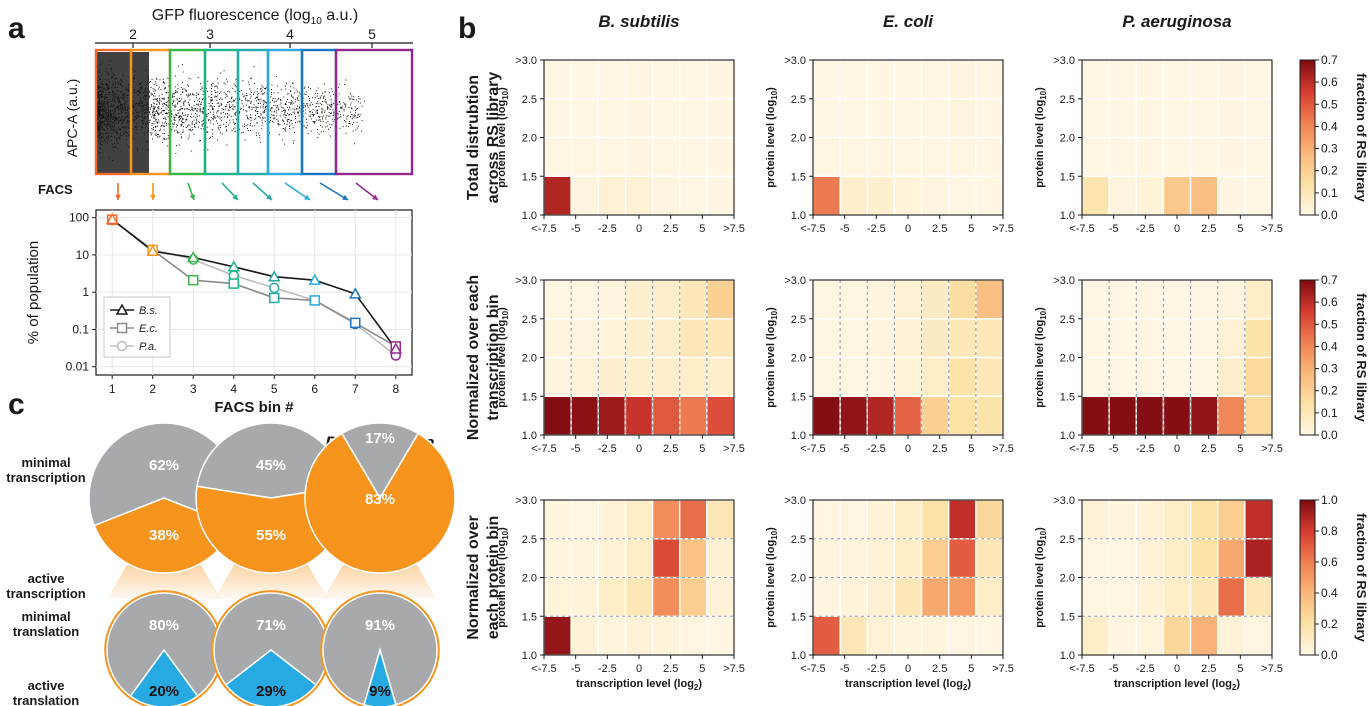  What do you see at coordinates (1067, 320) in the screenshot?
I see `y-tick-label: 2.5` at bounding box center [1067, 320].